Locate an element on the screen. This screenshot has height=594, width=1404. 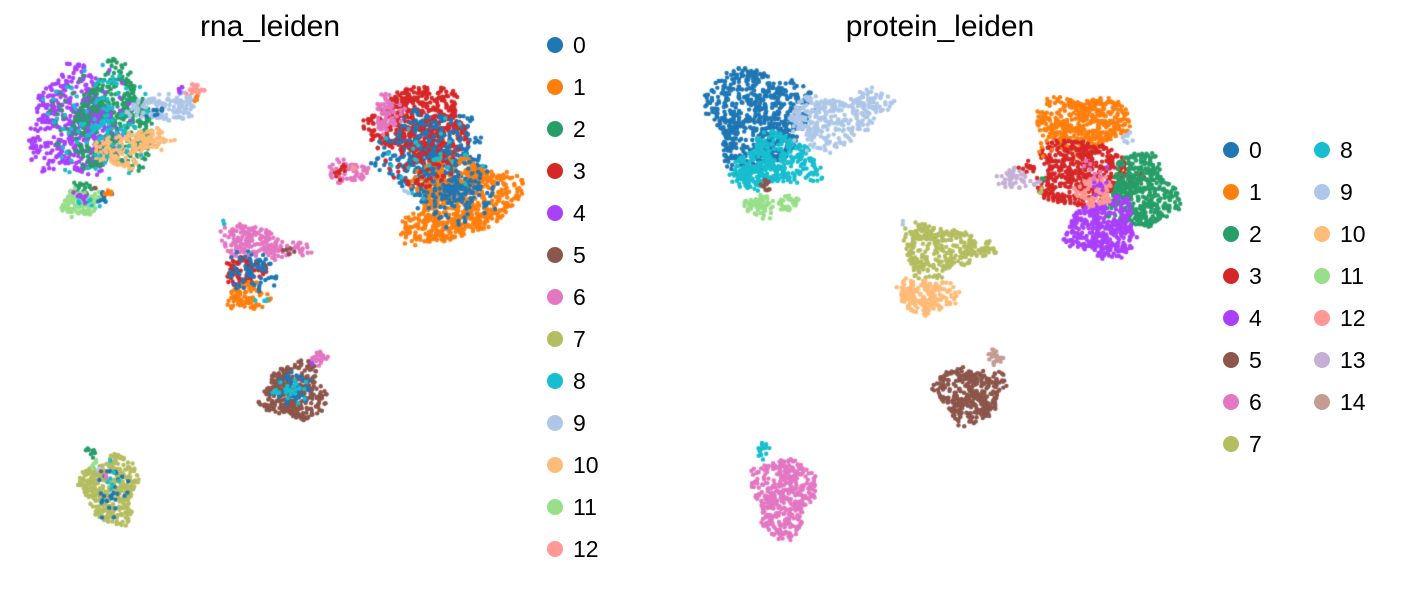
legend-protein-leiden: 0 1 2 3 4 5 6 7 8 9 10 11 12 13 14 is located at coordinates (1313, 297).